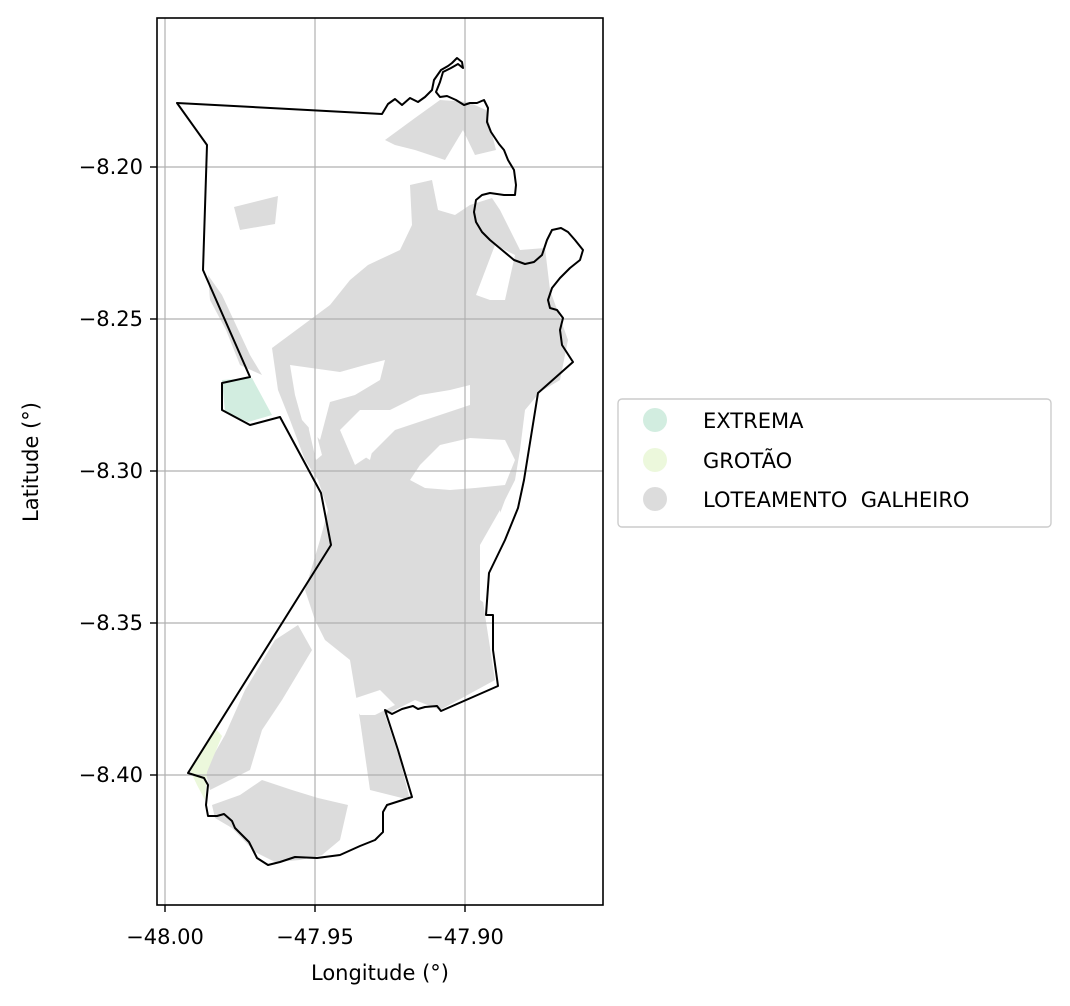  Describe the element at coordinates (206, 764) in the screenshot. I see `region-grotao` at that location.